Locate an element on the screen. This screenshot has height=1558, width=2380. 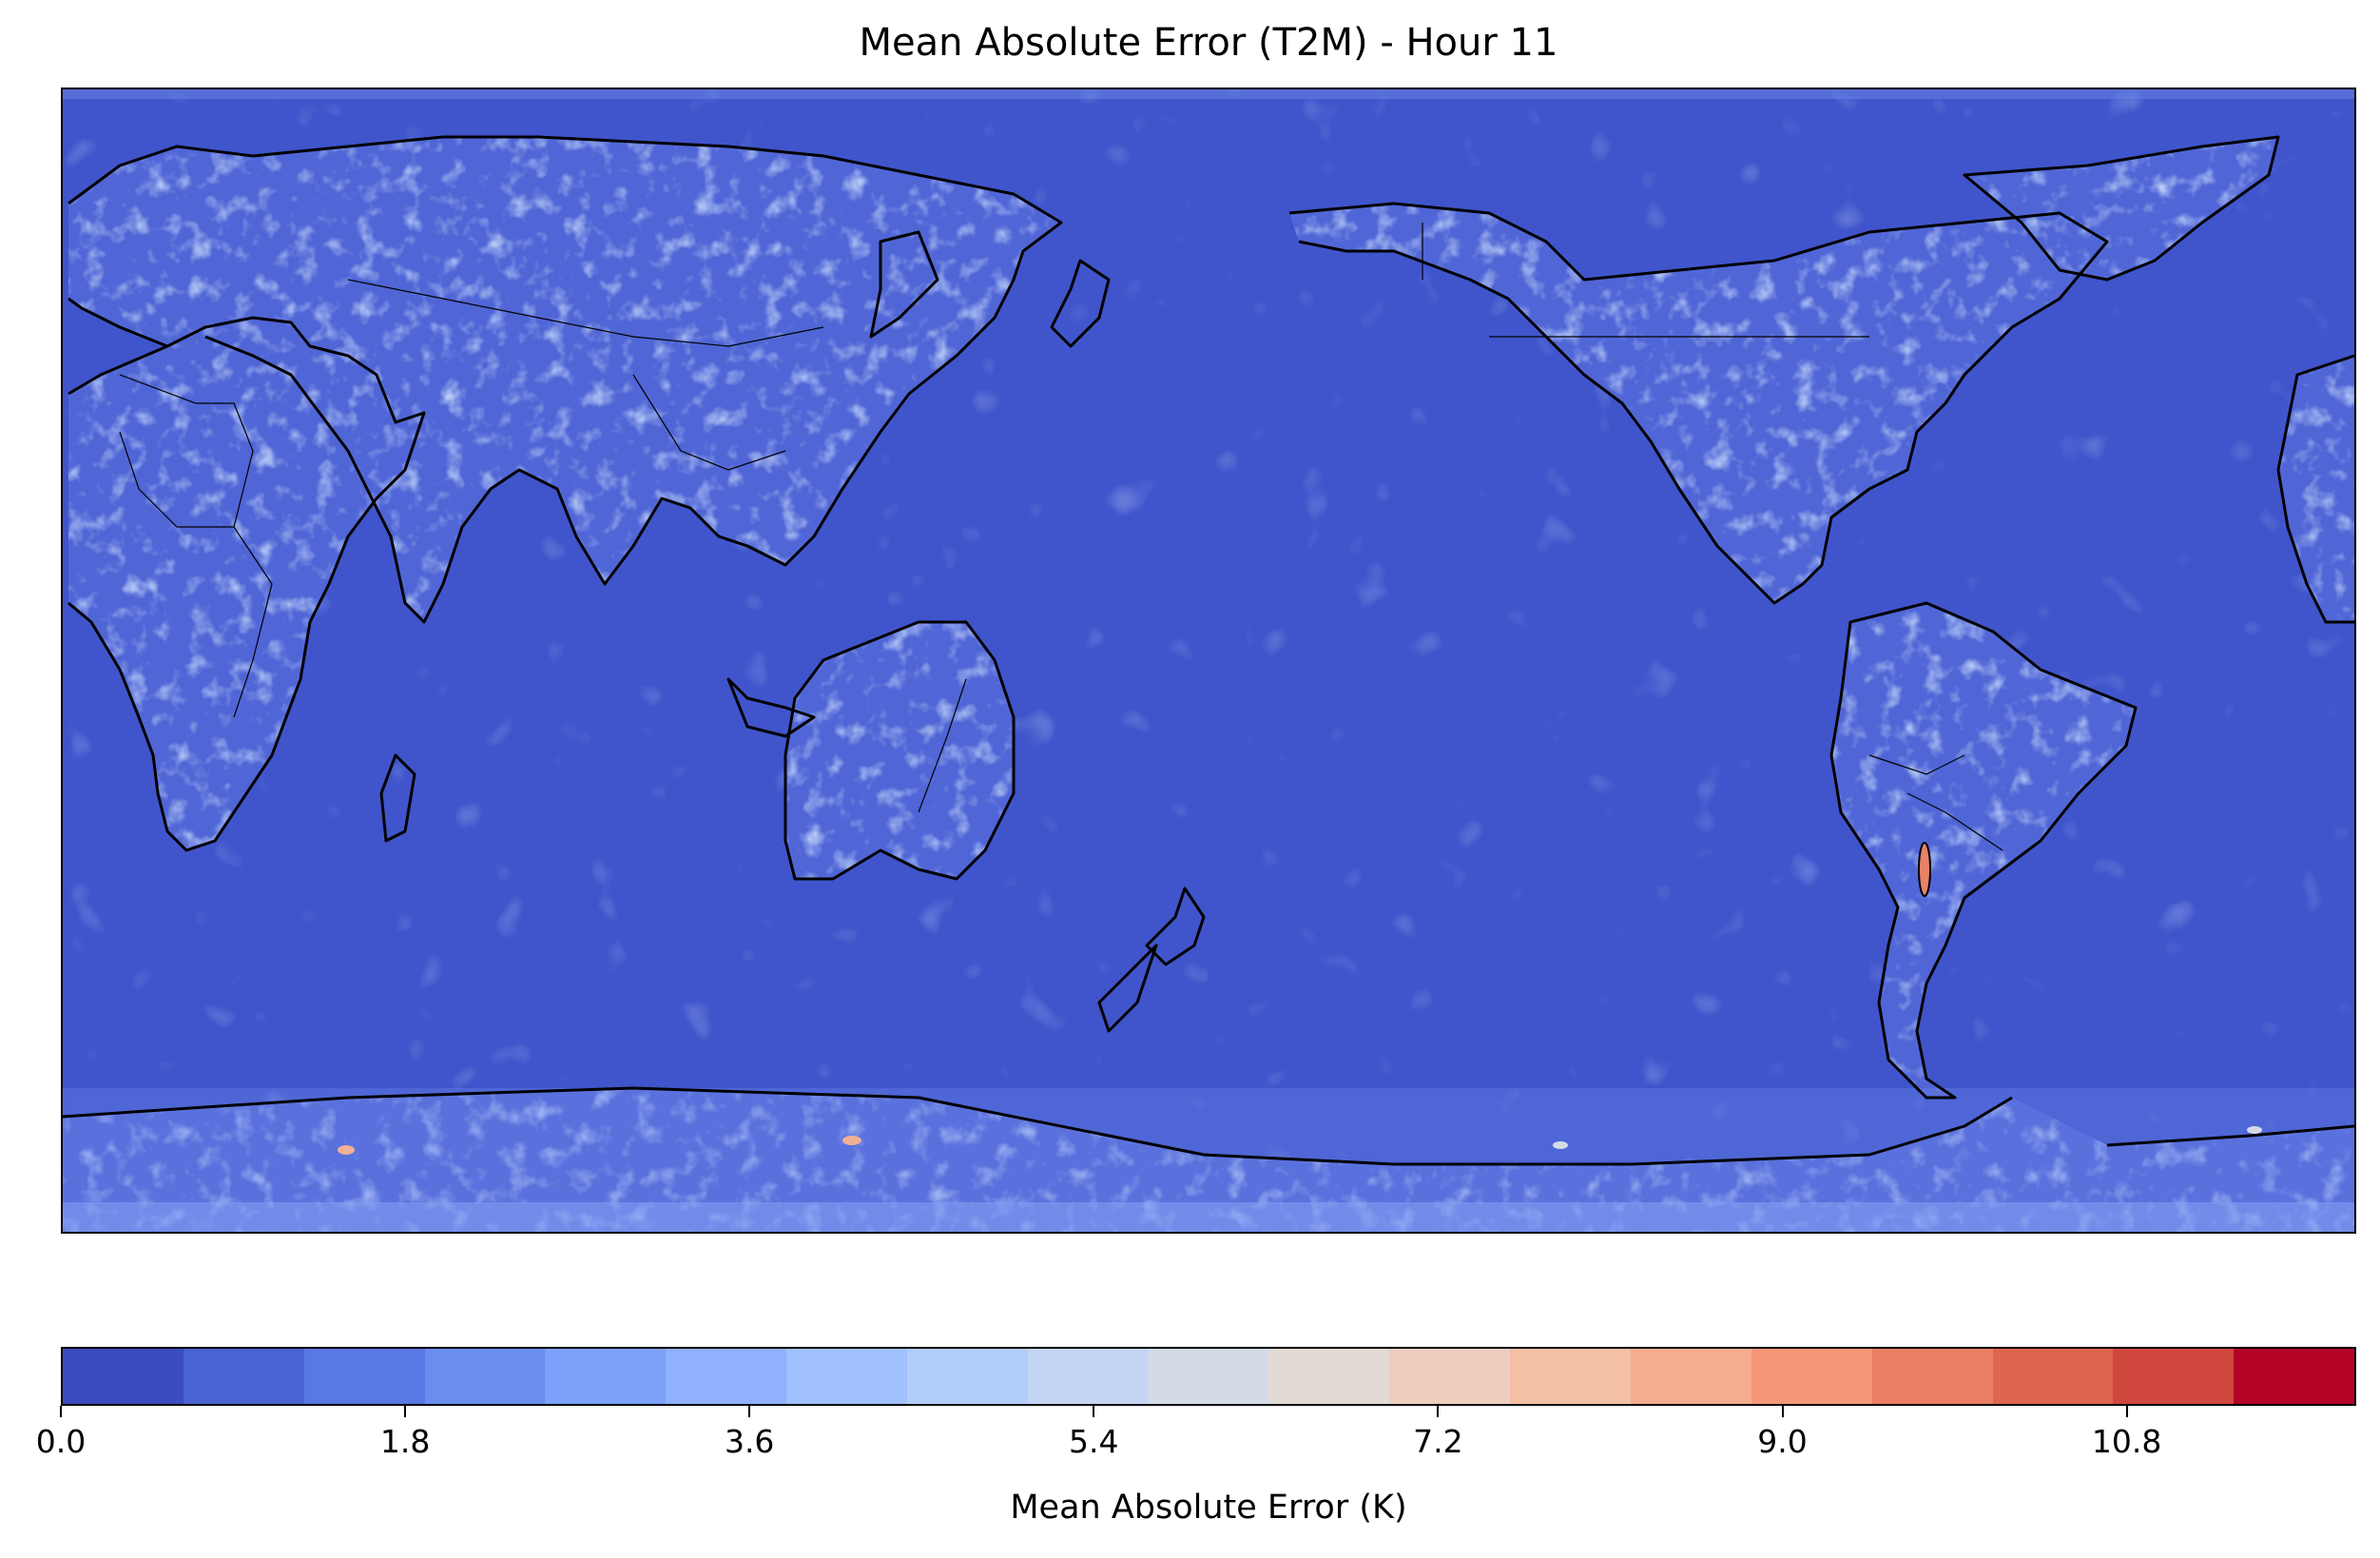
colorbar is located at coordinates (1208, 1376).